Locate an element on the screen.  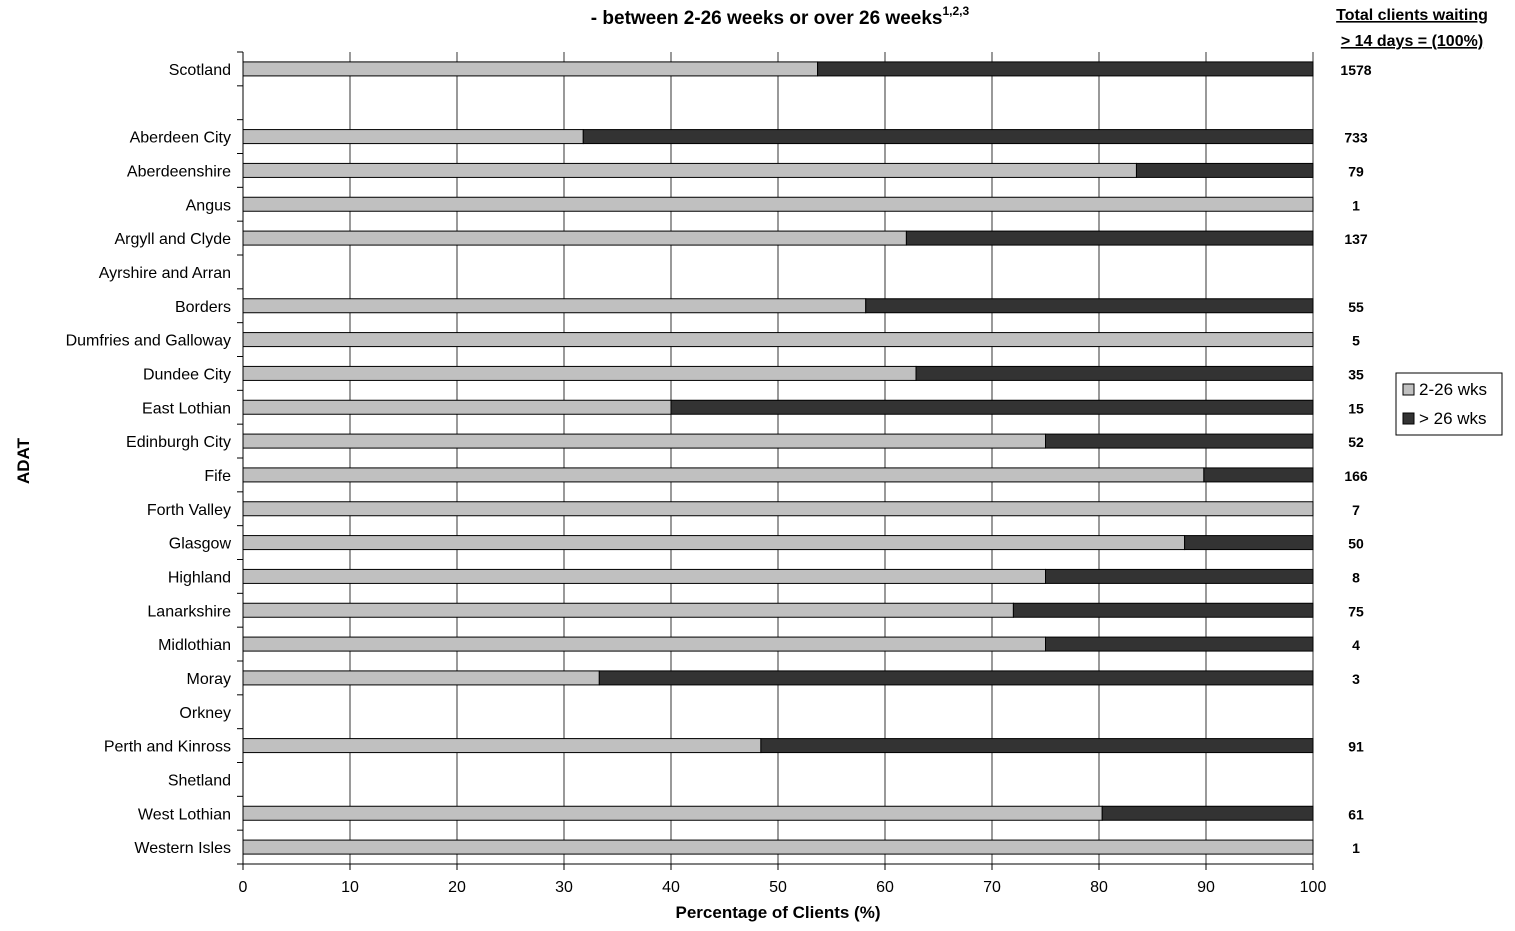
bar-angus-short-wait is located at coordinates (778, 204).